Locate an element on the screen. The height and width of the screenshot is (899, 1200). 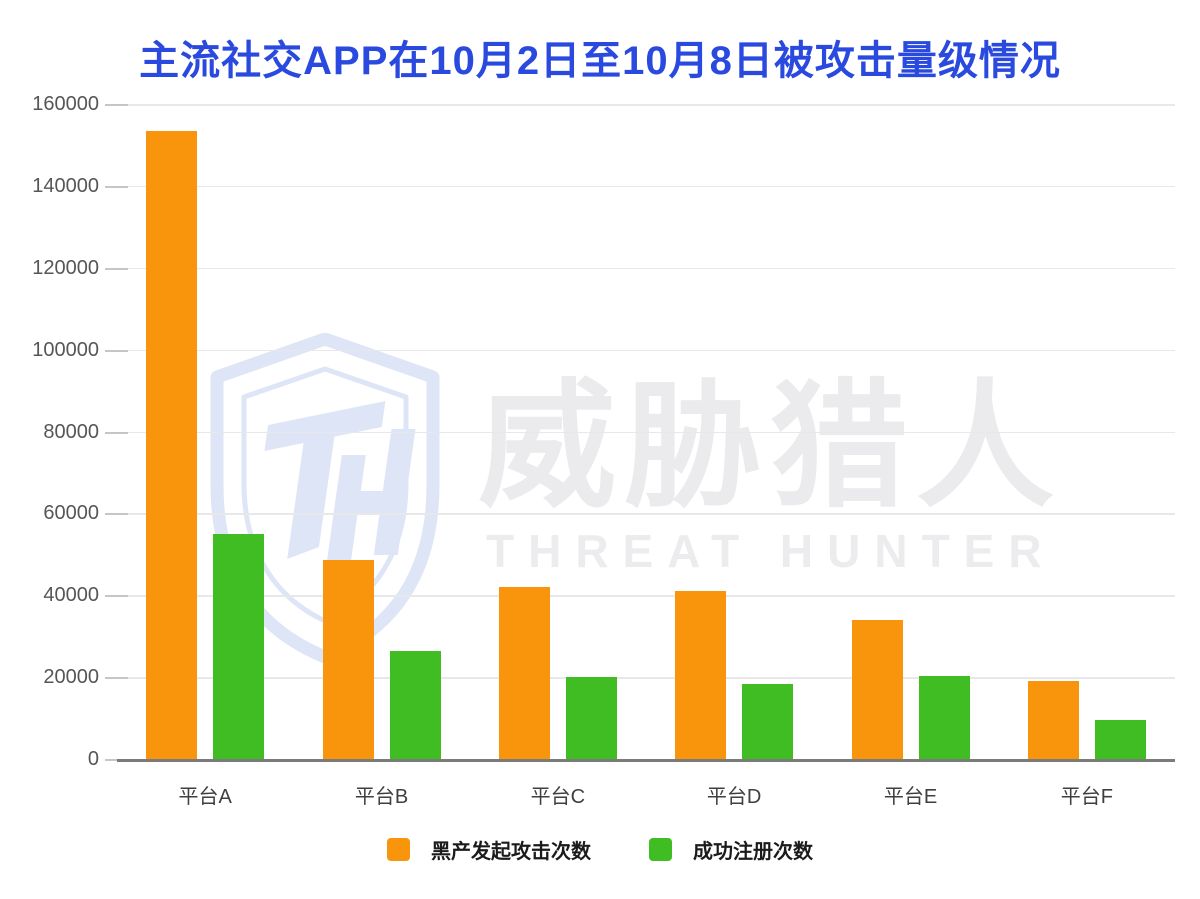
x-axis-label-2: 平台B is located at coordinates (381, 797).